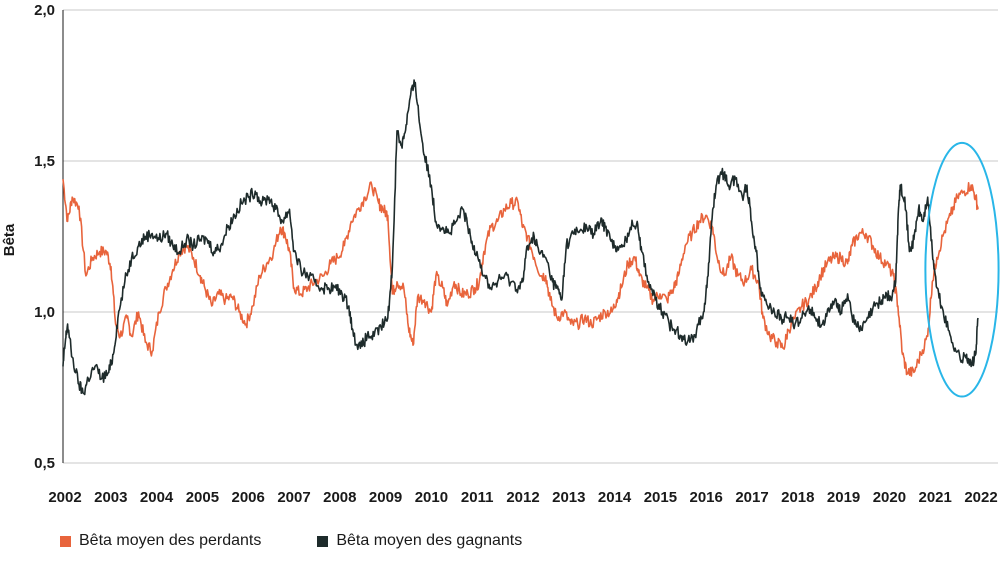 This screenshot has height=585, width=1000. What do you see at coordinates (323, 541) in the screenshot?
I see `legend-swatch-winners` at bounding box center [323, 541].